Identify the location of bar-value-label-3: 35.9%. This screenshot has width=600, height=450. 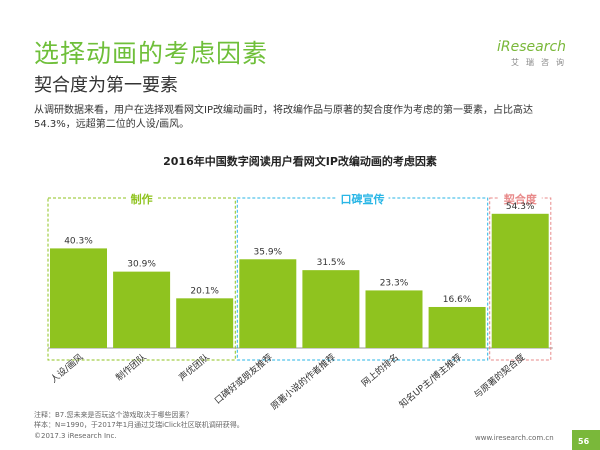
(268, 252).